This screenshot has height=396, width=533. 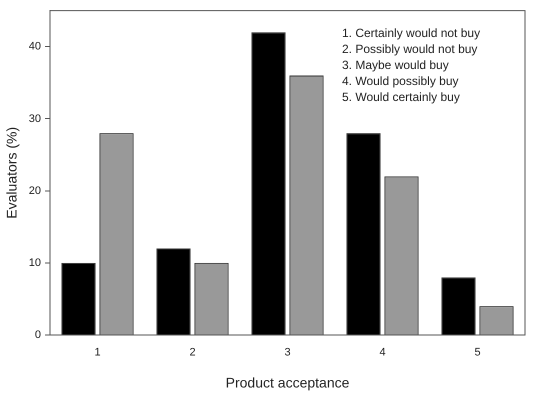 I want to click on annotation: 2. Possibly would not buy, so click(x=410, y=49).